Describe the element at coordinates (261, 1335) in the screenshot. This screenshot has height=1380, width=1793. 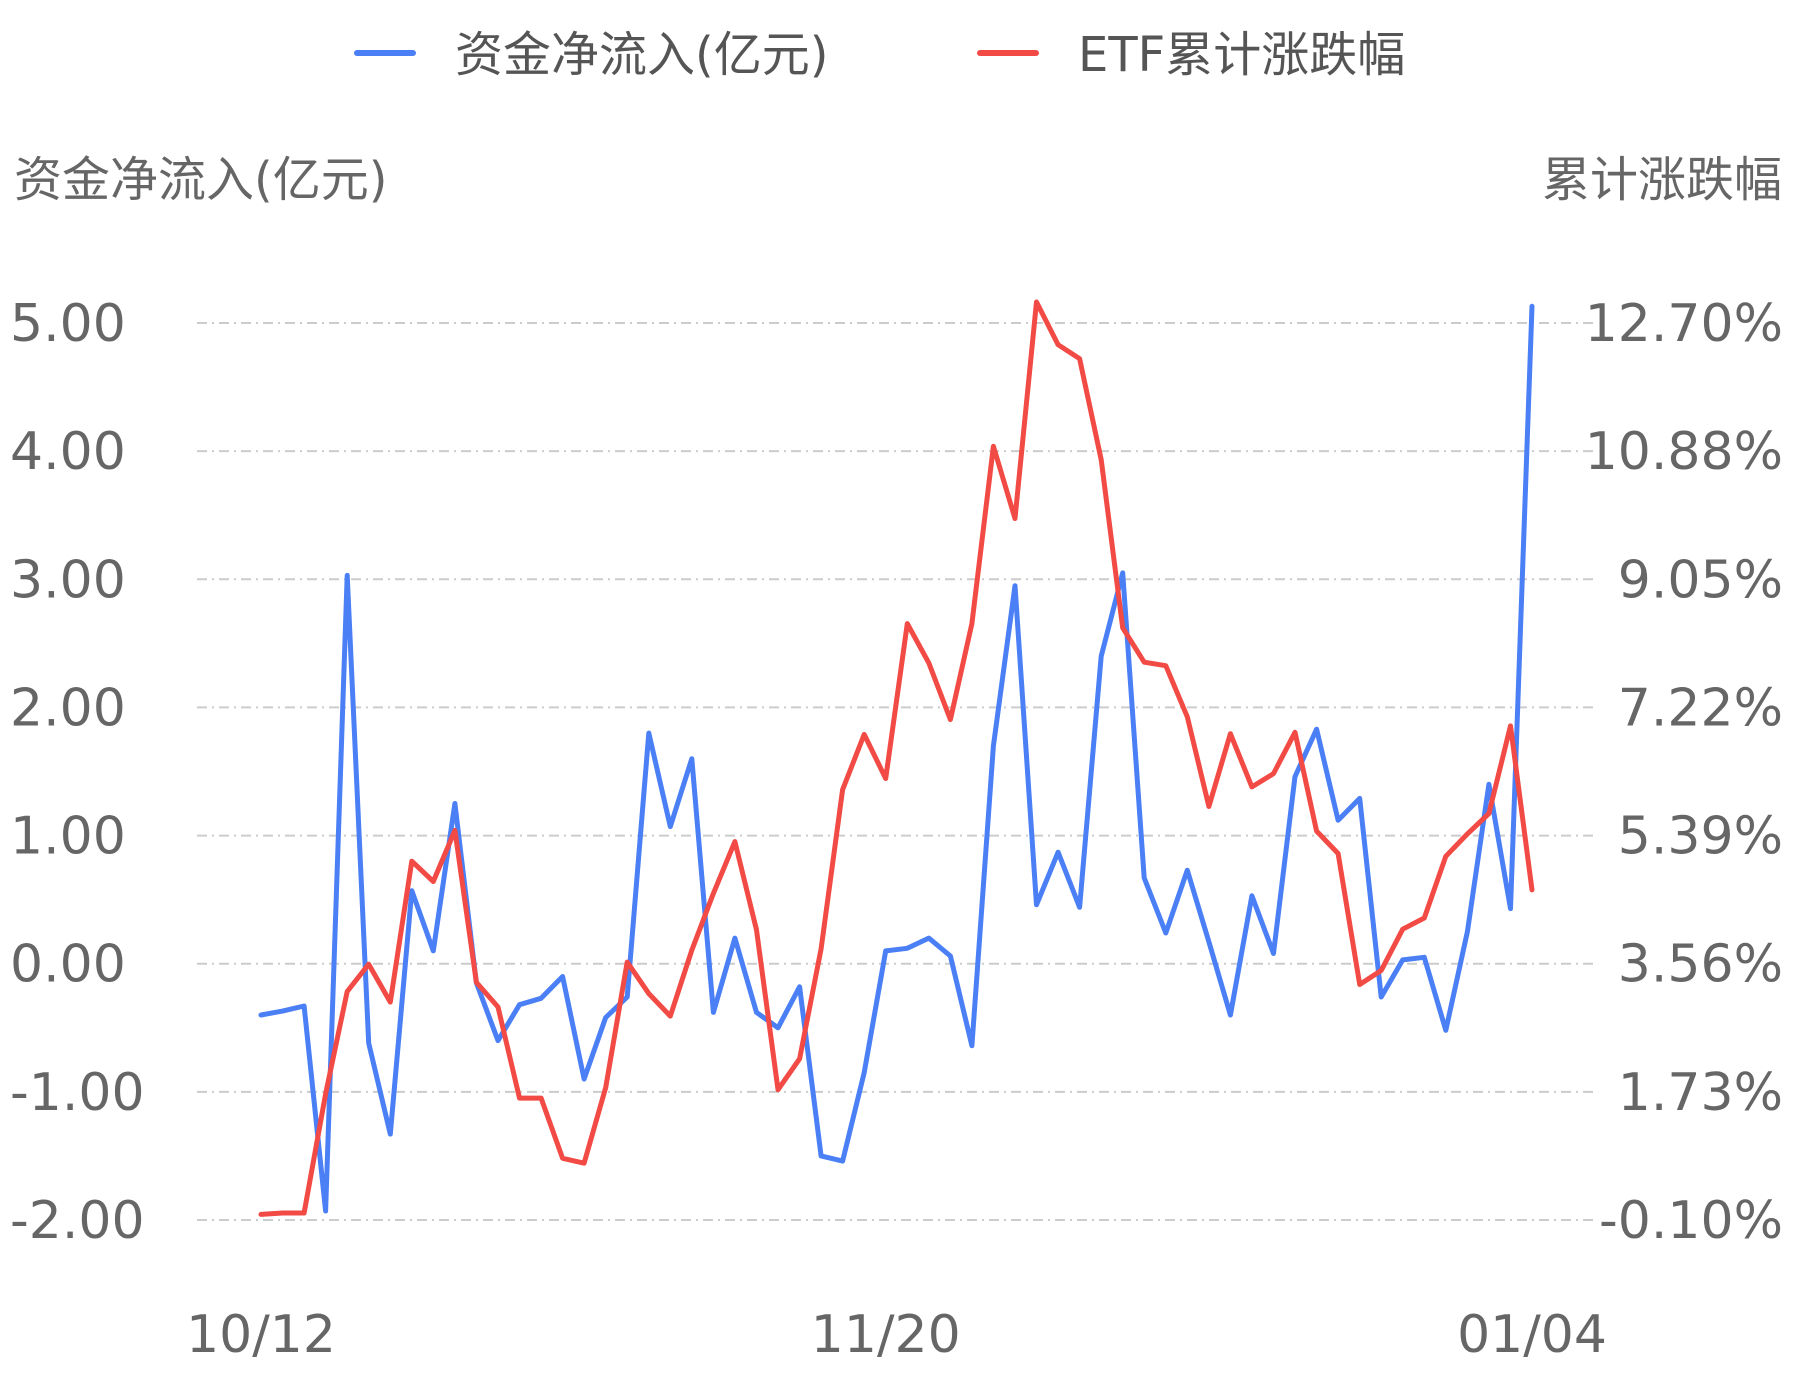
I see `x-tick-label: 10/12` at that location.